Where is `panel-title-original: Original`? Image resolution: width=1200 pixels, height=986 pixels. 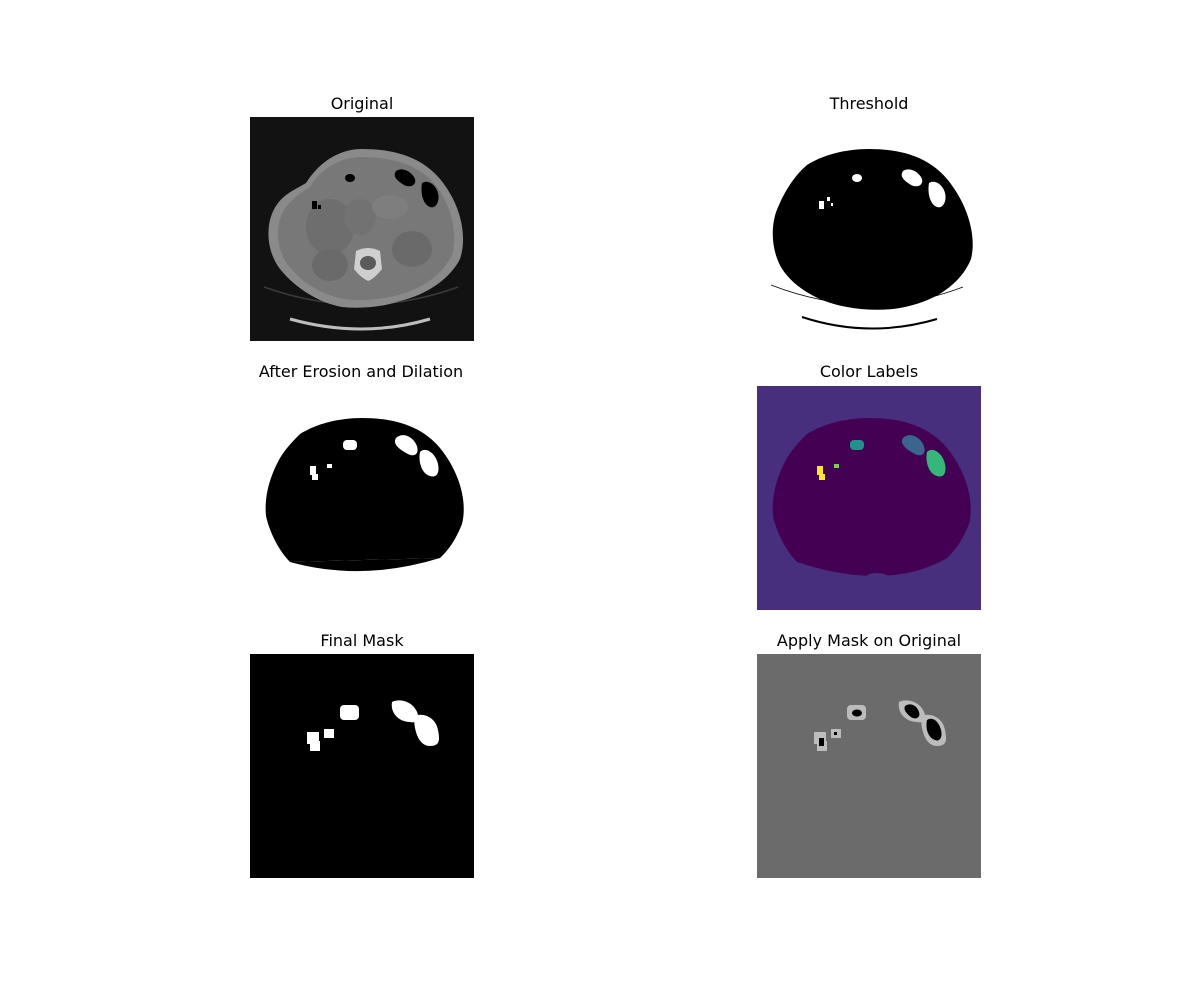
panel-title-original: Original is located at coordinates (362, 103).